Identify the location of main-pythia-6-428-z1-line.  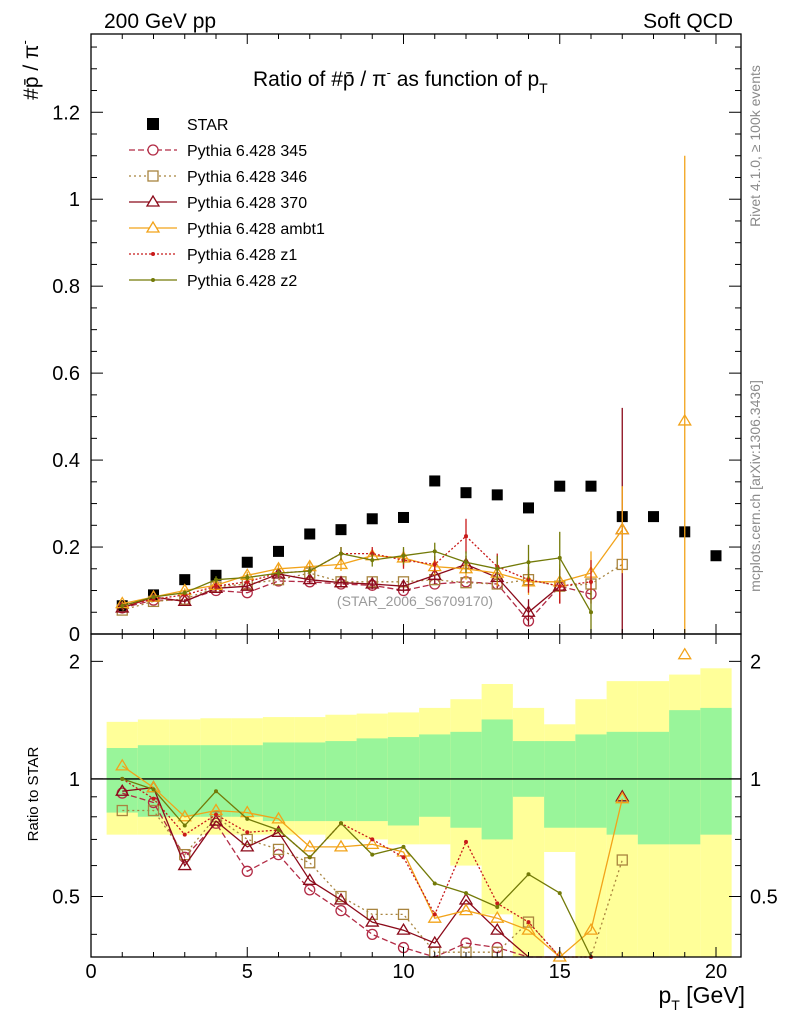
(357, 571).